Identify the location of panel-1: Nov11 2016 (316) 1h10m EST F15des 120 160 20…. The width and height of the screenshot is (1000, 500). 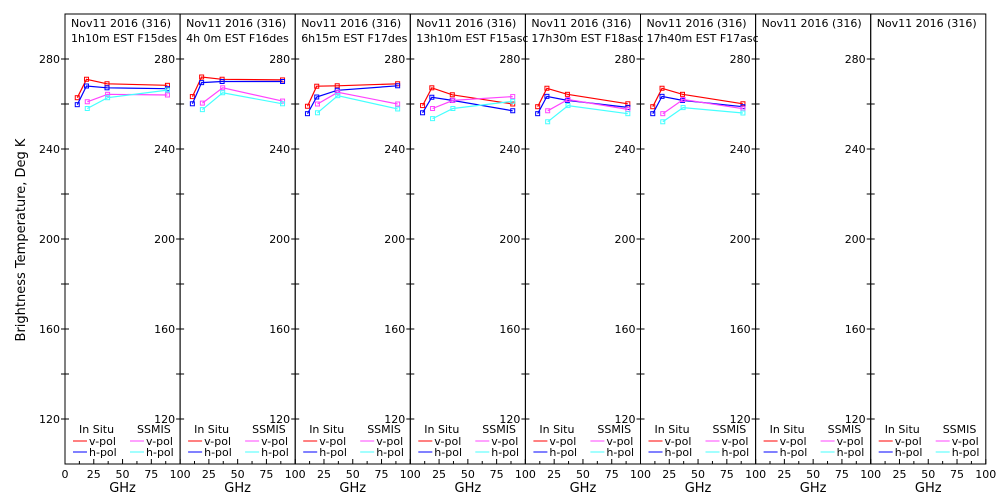
(115, 254).